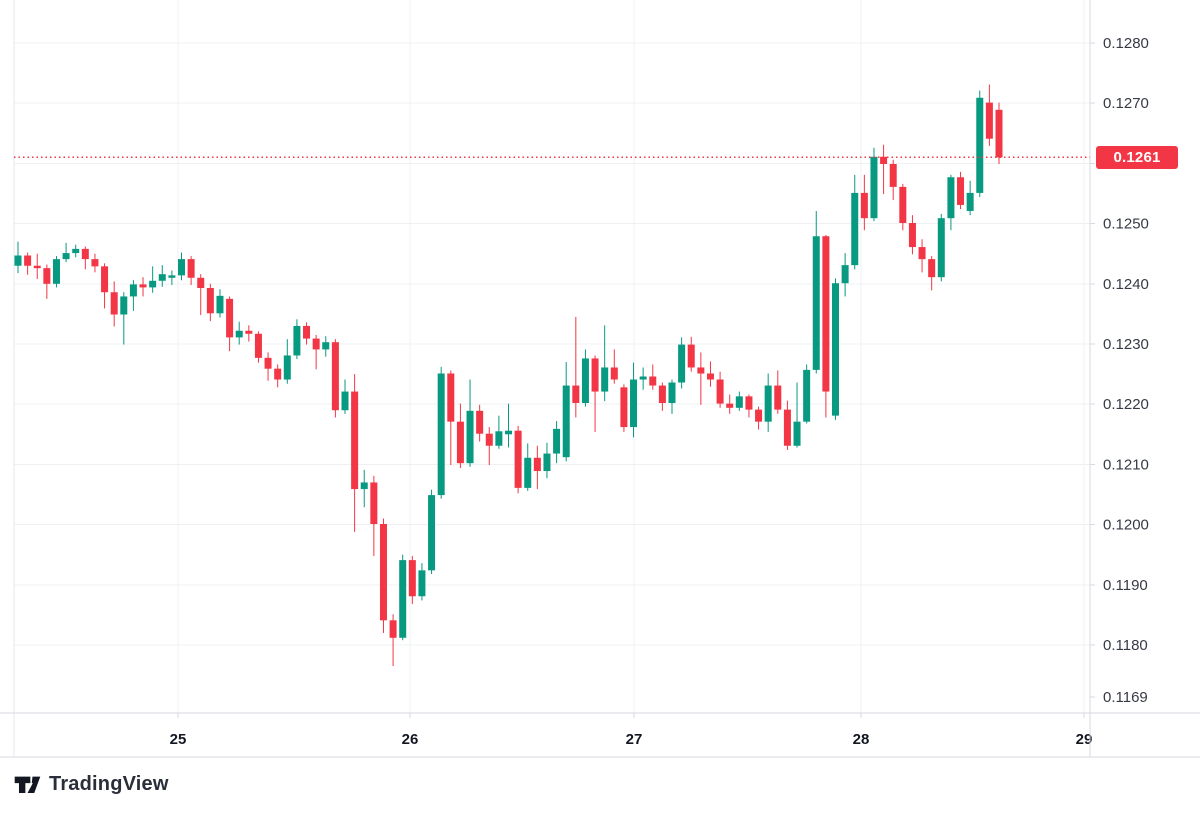 The width and height of the screenshot is (1200, 817). I want to click on y-axis-label: 0.1200, so click(1126, 525).